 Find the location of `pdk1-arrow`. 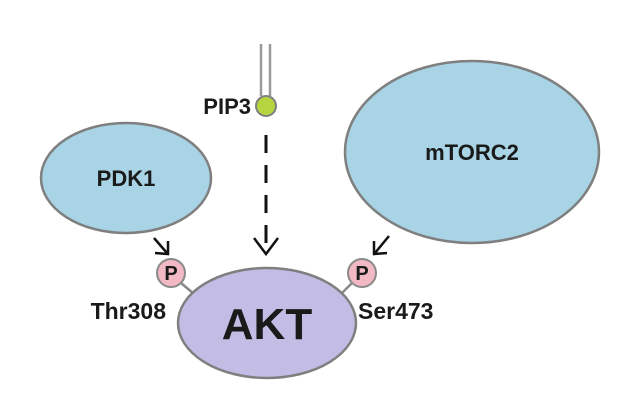

pdk1-arrow is located at coordinates (161, 246).